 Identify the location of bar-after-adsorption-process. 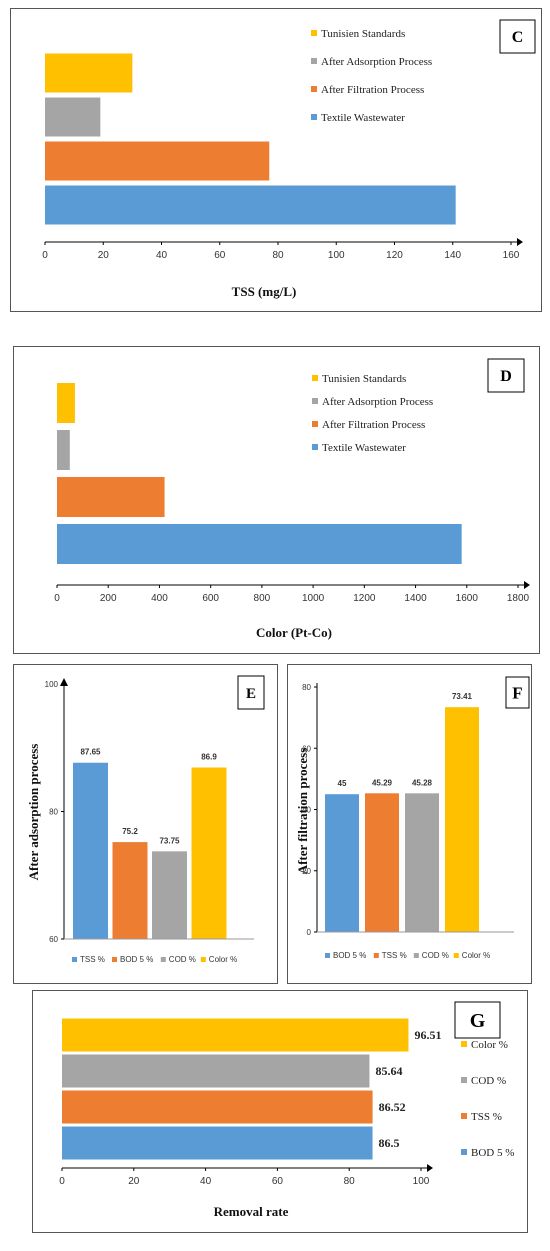
(73, 117).